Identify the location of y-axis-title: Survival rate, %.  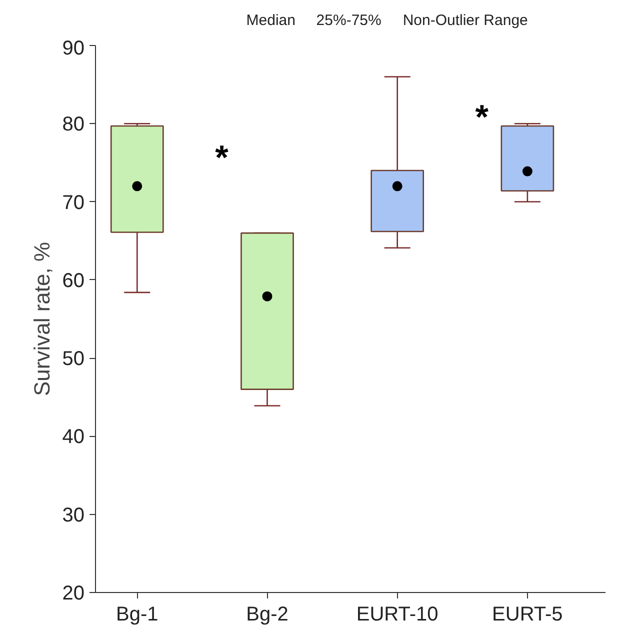
(41, 319).